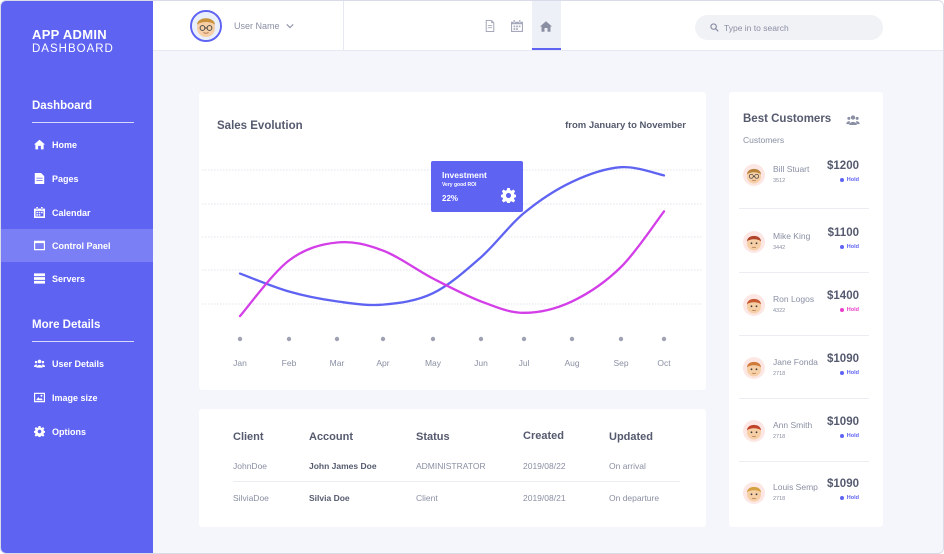 This screenshot has width=944, height=554. What do you see at coordinates (779, 181) in the screenshot?
I see `customer-id: 3512` at bounding box center [779, 181].